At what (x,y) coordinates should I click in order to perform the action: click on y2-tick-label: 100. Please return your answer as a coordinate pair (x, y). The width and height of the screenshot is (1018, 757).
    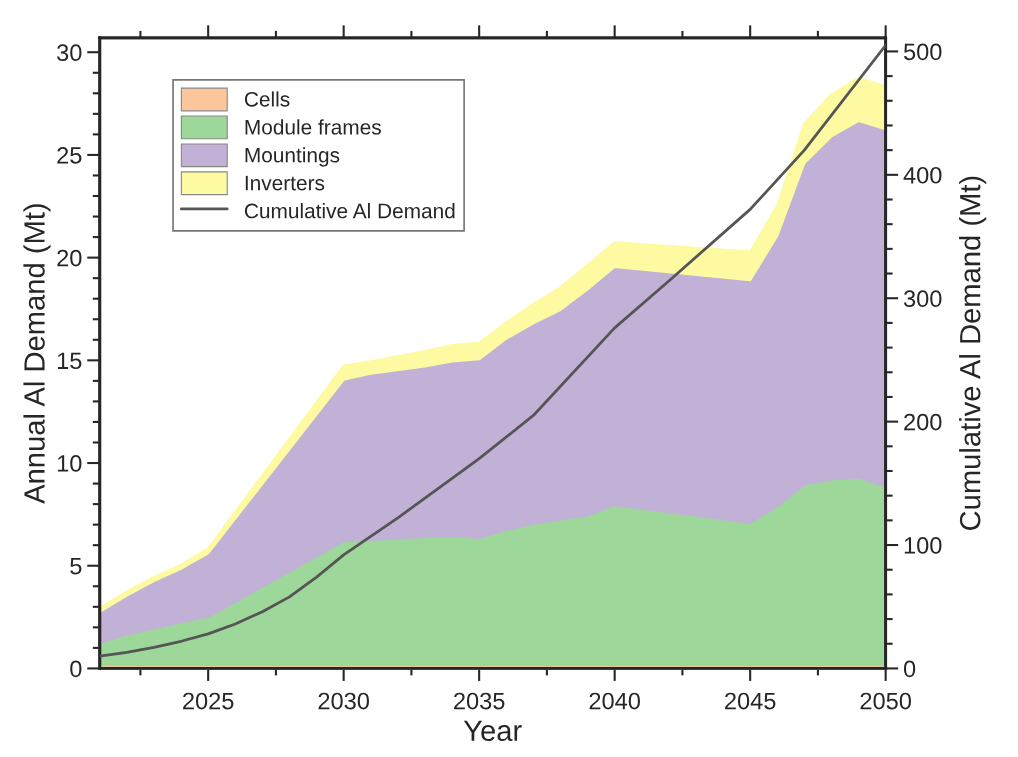
    Looking at the image, I should click on (923, 545).